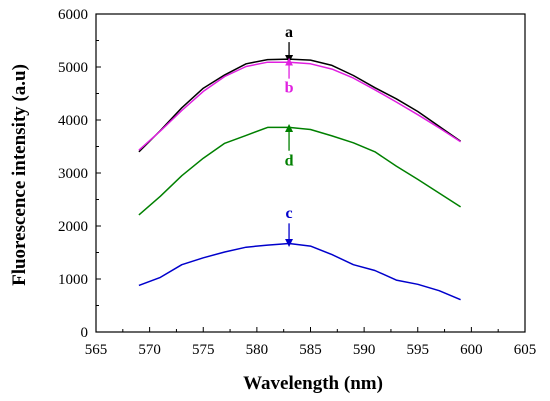 The width and height of the screenshot is (550, 401). I want to click on y-tick-label: 3000, so click(73, 174).